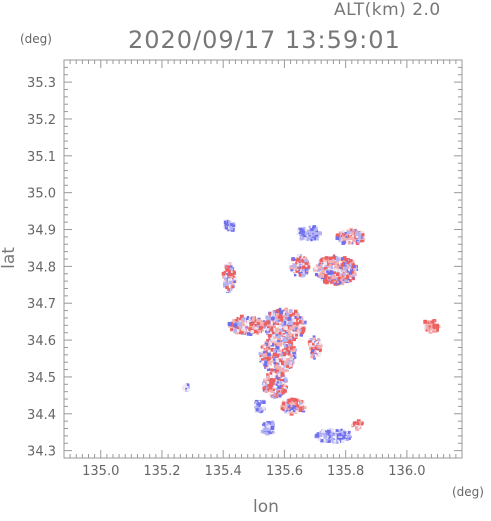 The width and height of the screenshot is (491, 521). What do you see at coordinates (41, 83) in the screenshot?
I see `y-tick-label: 35.3` at bounding box center [41, 83].